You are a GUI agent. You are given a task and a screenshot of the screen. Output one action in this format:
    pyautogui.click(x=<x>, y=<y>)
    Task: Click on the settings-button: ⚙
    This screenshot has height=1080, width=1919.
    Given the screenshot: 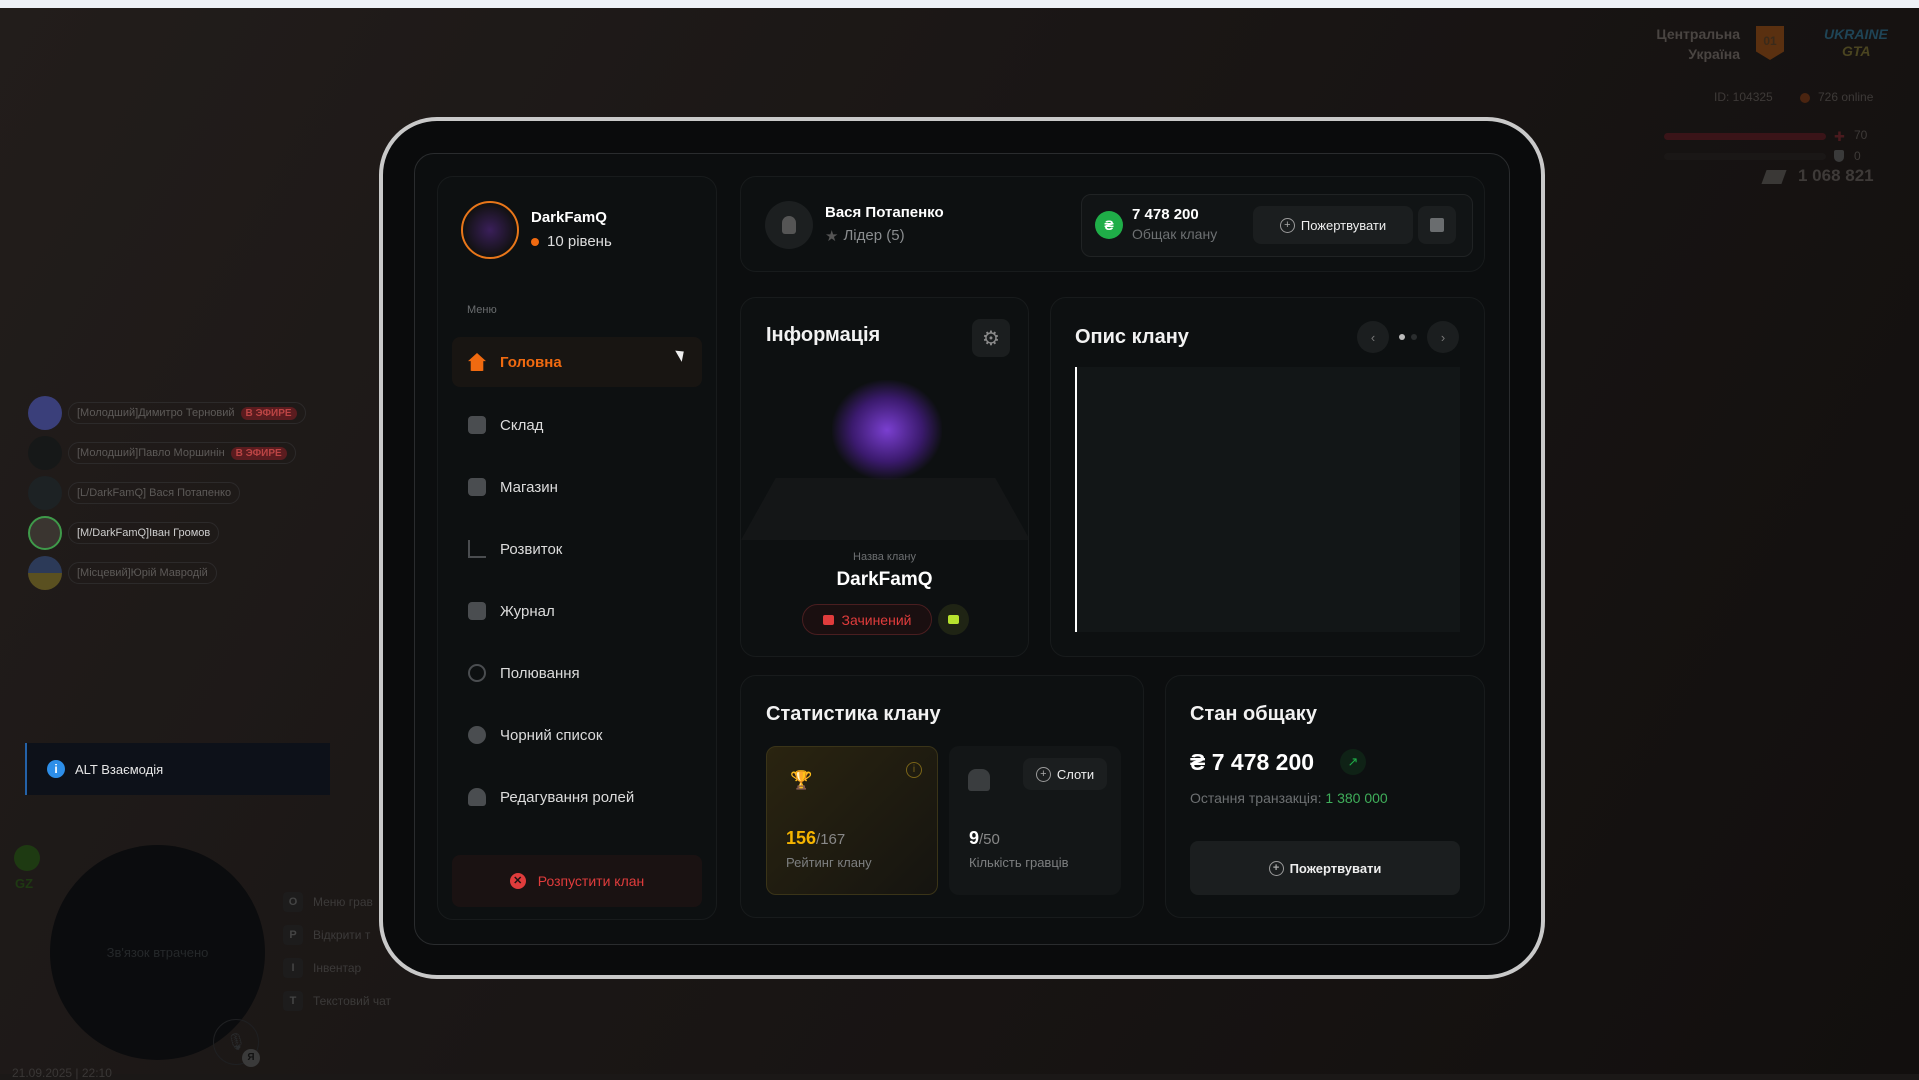 What is the action you would take?
    pyautogui.click(x=991, y=338)
    